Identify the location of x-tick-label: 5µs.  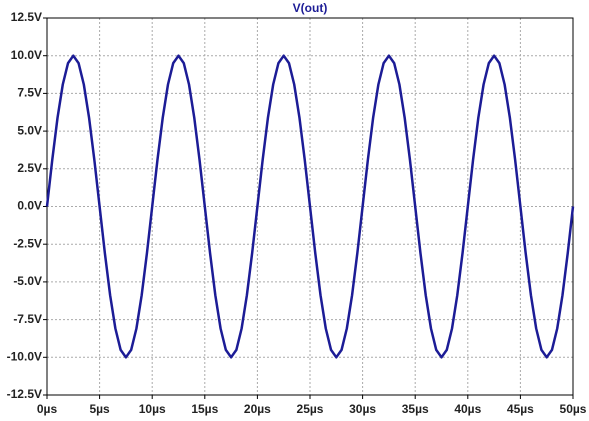
(99, 409).